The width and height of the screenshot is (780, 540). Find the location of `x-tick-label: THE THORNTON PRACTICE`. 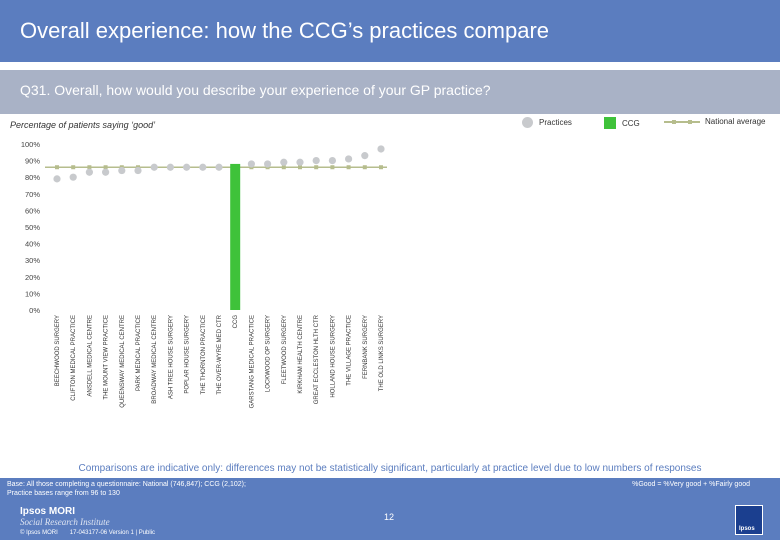

x-tick-label: THE THORNTON PRACTICE is located at coordinates (204, 354).